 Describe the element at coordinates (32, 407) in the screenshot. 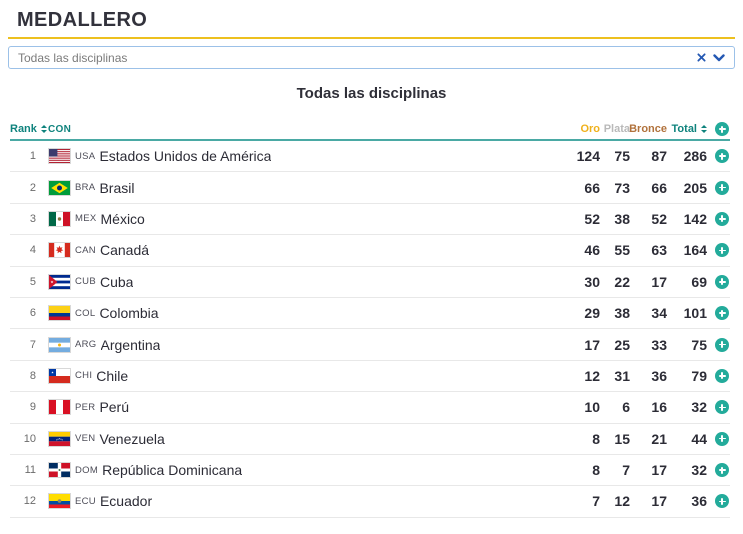

I see `rank-cell: 9` at that location.